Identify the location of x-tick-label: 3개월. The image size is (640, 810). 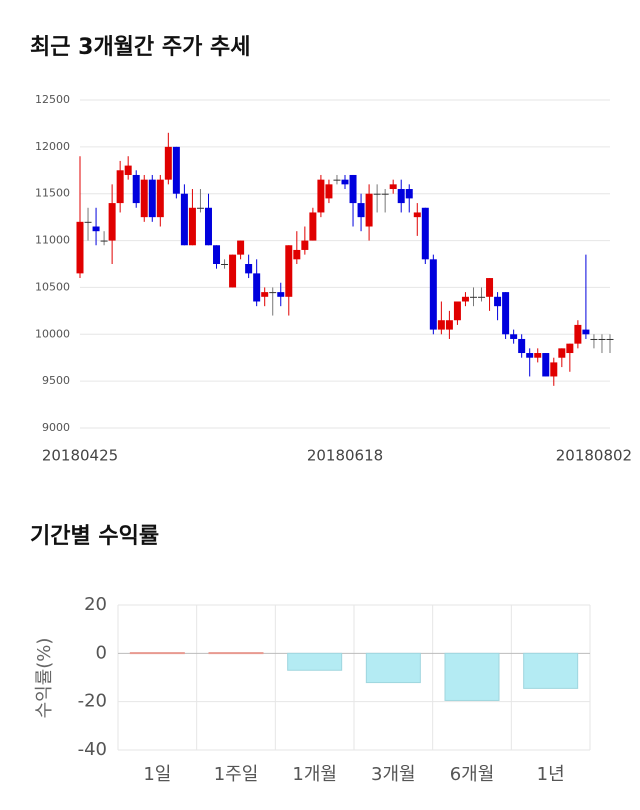
(393, 774).